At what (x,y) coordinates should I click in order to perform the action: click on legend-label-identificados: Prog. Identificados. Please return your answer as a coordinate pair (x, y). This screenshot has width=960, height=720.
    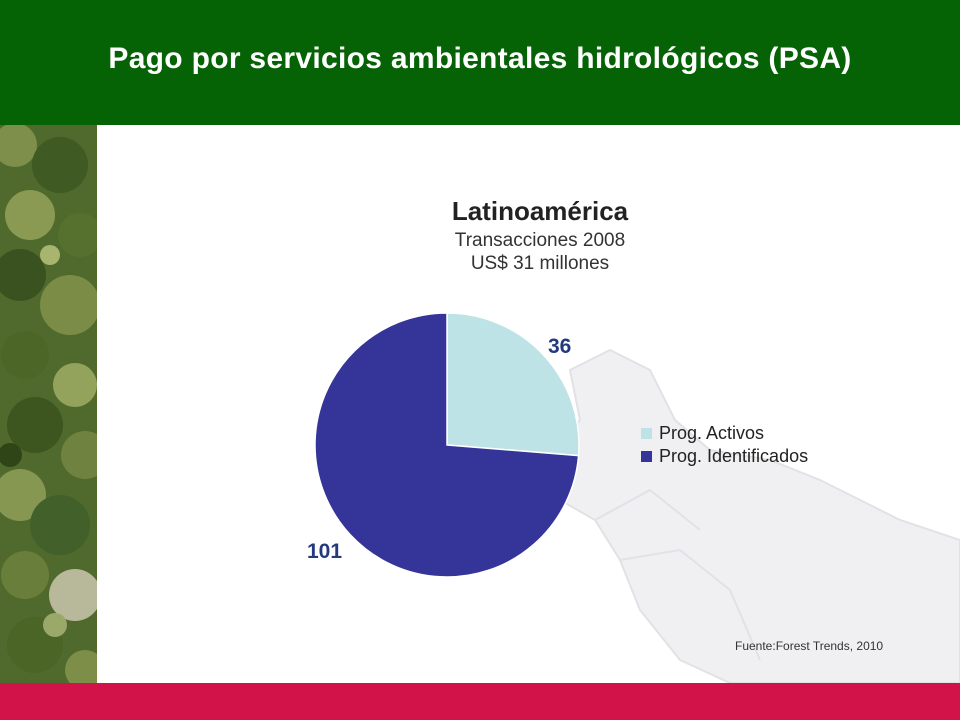
    Looking at the image, I should click on (734, 456).